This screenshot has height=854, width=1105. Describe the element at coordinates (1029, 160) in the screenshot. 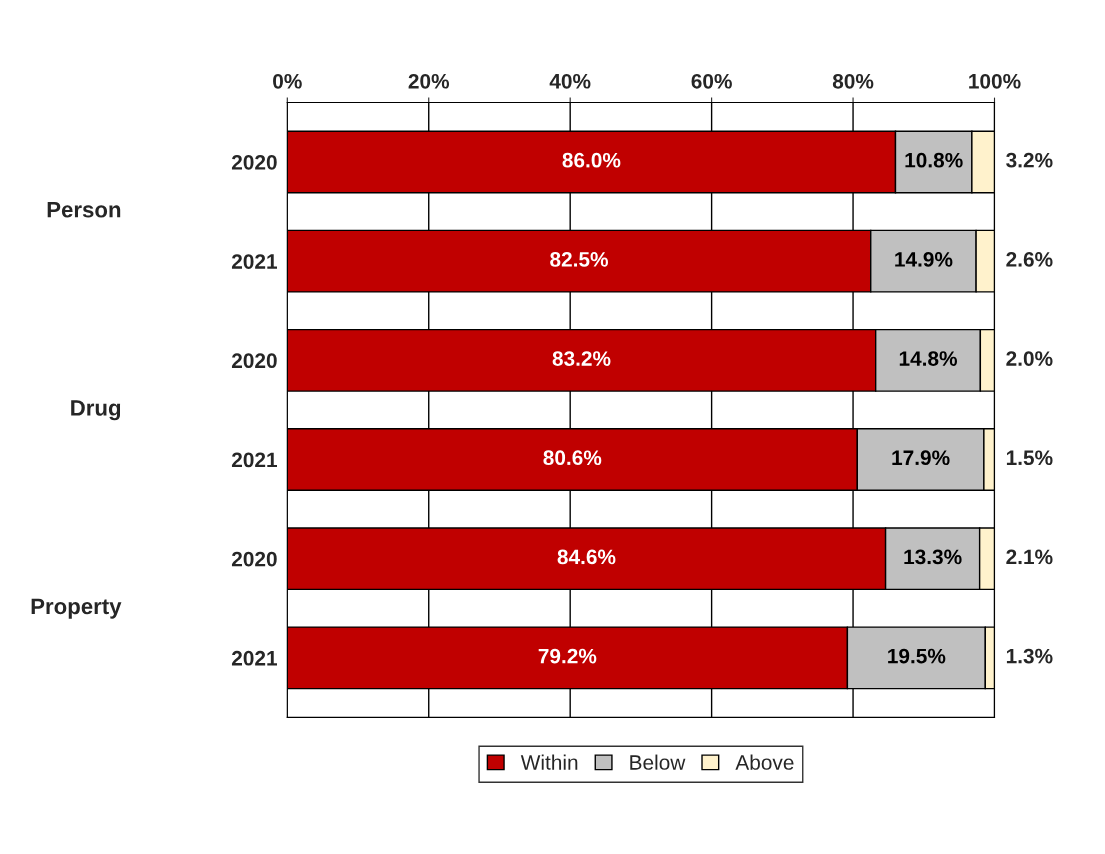

I see `data-label: 3.2%` at that location.